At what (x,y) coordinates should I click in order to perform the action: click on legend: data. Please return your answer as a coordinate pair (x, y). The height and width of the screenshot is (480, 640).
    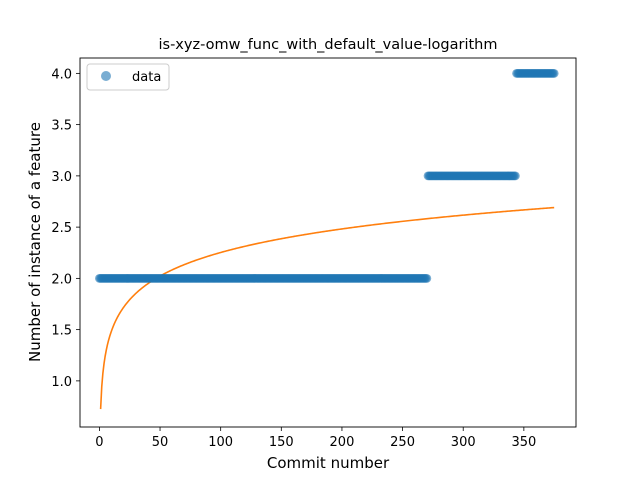
    Looking at the image, I should click on (128, 77).